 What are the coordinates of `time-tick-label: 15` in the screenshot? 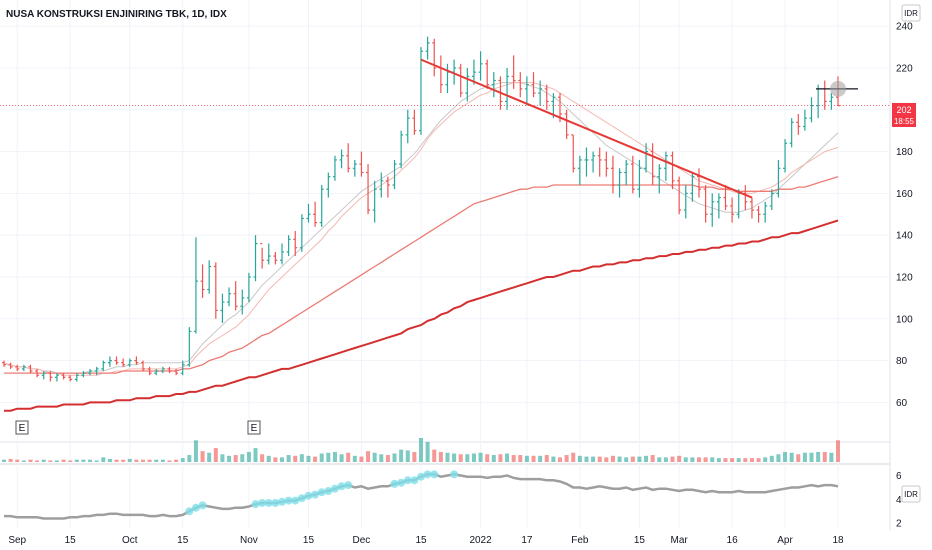 It's located at (71, 540).